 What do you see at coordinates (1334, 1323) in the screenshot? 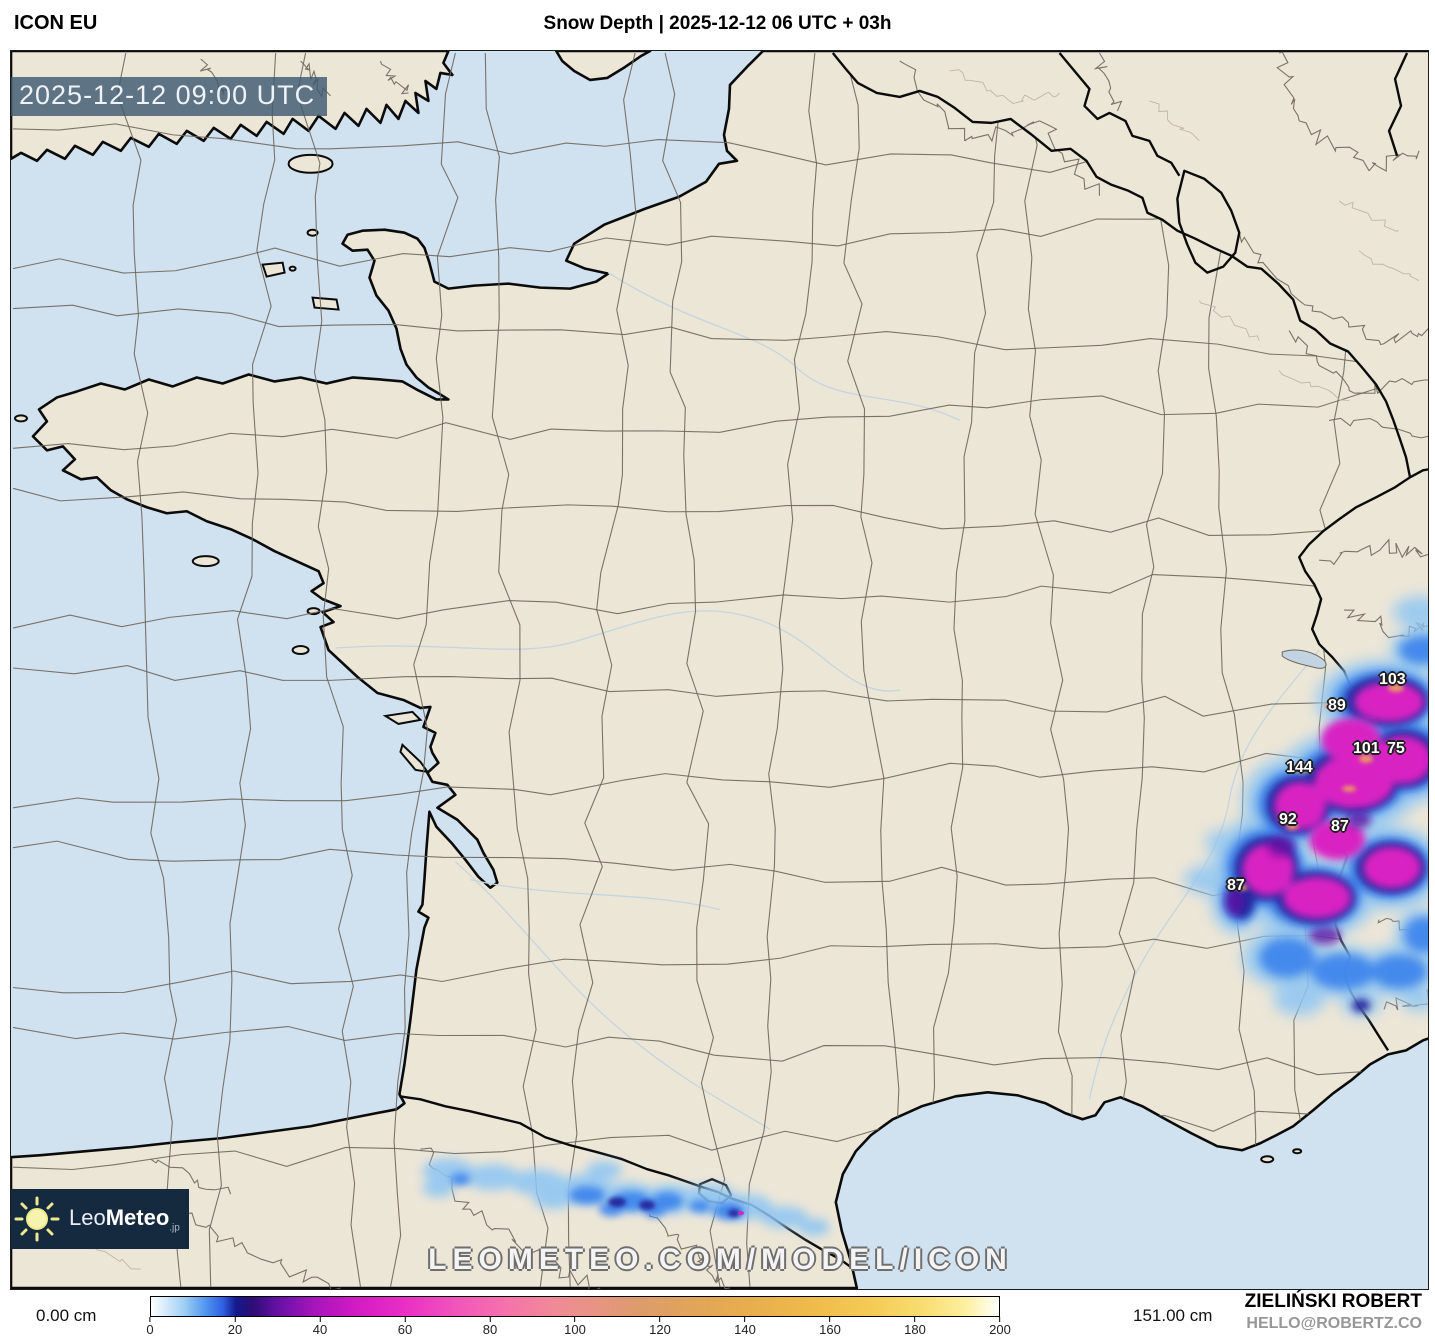
I see `author-contact: HELLO@ROBERTZ.CO` at bounding box center [1334, 1323].